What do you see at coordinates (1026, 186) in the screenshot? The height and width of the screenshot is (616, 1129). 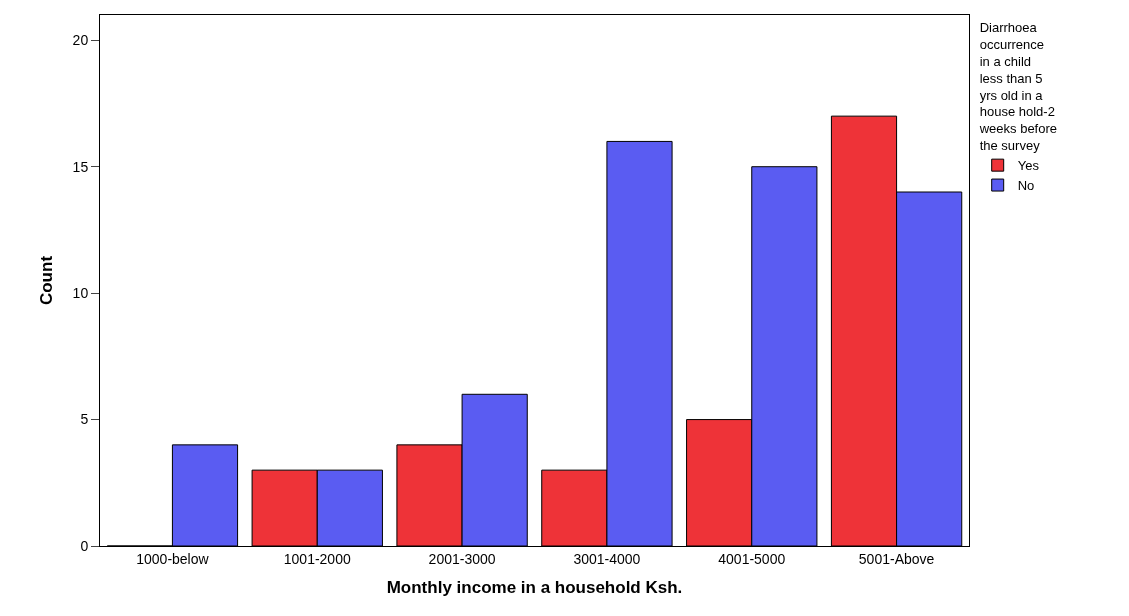 I see `legend-label: No` at bounding box center [1026, 186].